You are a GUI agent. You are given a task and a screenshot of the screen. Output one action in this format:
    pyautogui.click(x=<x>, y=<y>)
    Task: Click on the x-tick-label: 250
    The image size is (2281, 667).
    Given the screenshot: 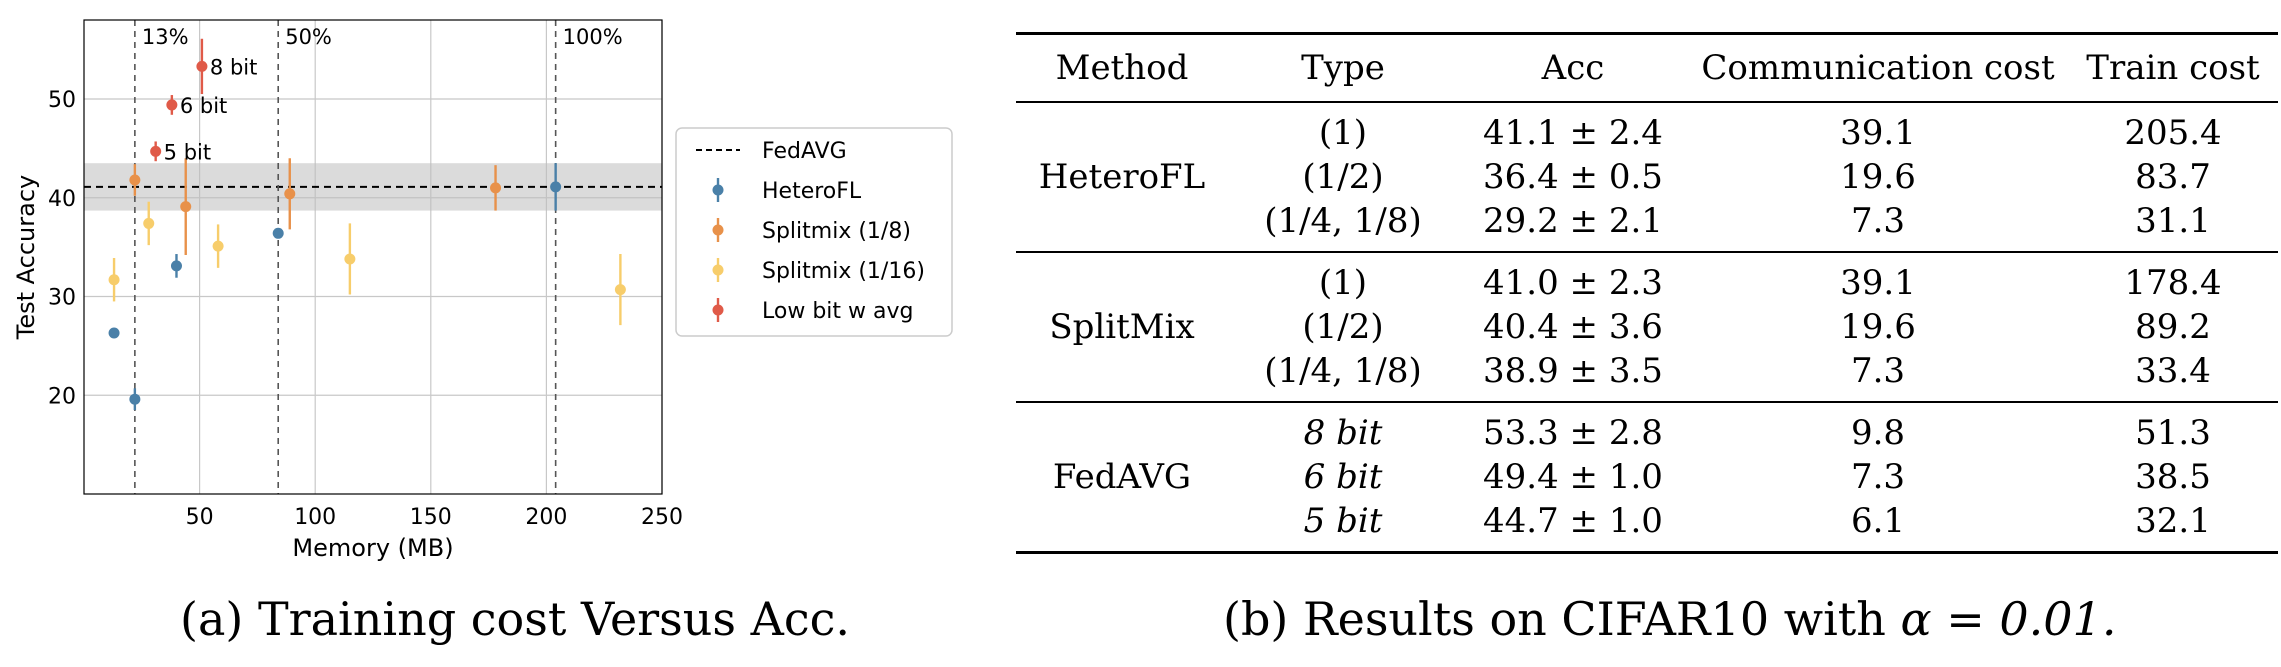 What is the action you would take?
    pyautogui.click(x=662, y=517)
    